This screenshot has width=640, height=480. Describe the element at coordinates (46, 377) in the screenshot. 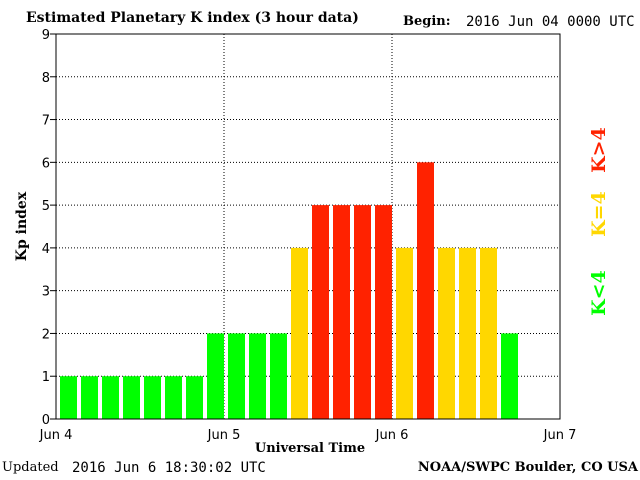

I see `y-tick-label: 1` at that location.